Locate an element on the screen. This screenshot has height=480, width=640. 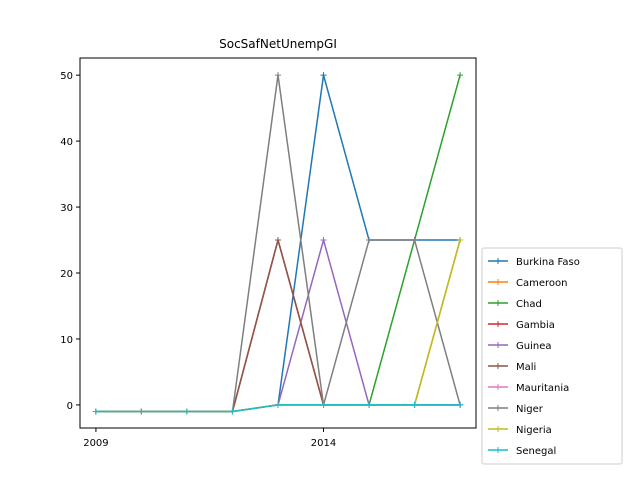
legend-item-chad: Chad is located at coordinates (515, 304).